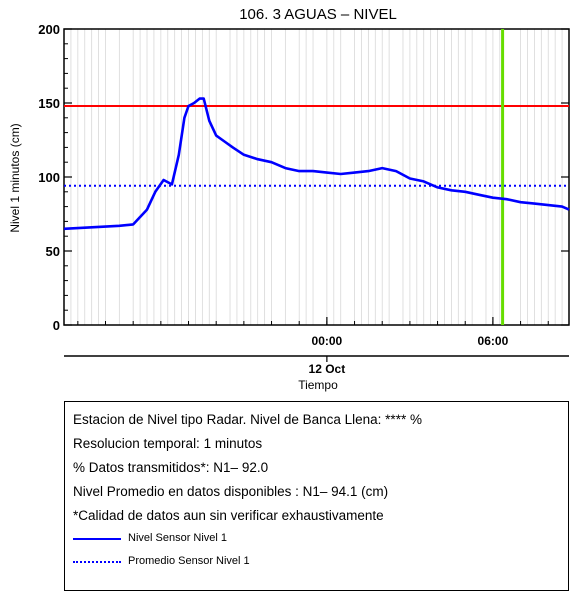  Describe the element at coordinates (170, 467) in the screenshot. I see `info-transmitted: % Datos transmitidos*: N1– 92.0` at that location.